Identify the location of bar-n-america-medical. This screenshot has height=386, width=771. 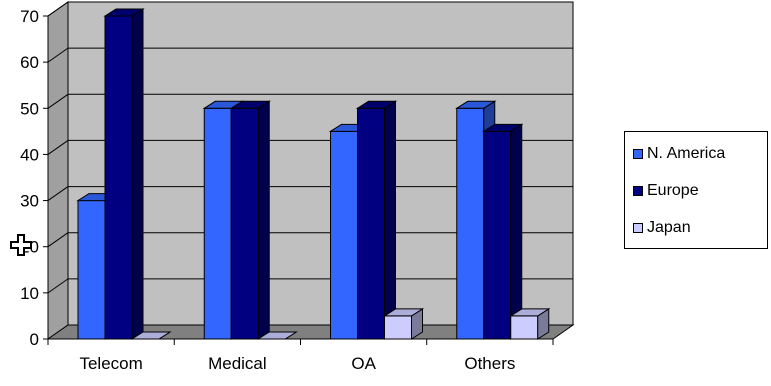
(217, 223).